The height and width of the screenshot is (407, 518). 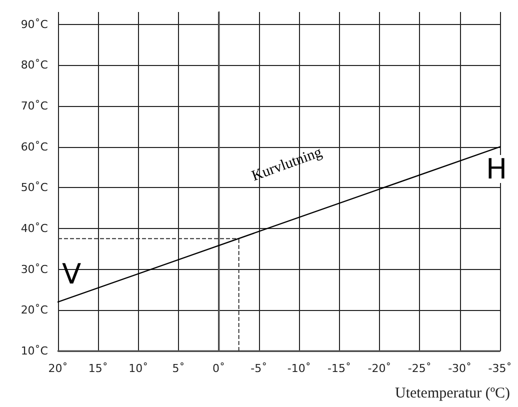 What do you see at coordinates (178, 368) in the screenshot?
I see `x-tick-label: 5˚` at bounding box center [178, 368].